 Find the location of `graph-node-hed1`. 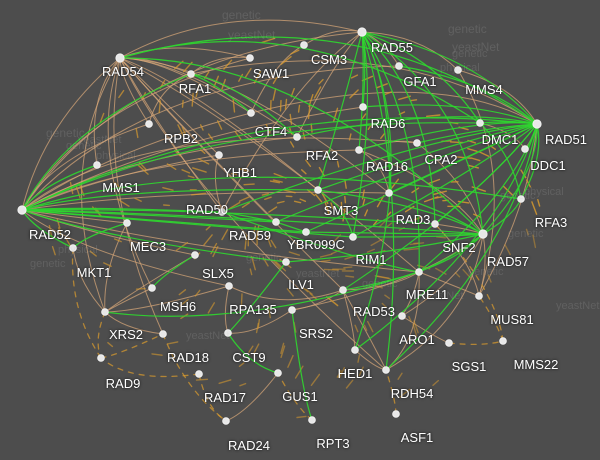

graph-node-hed1 is located at coordinates (355, 350).